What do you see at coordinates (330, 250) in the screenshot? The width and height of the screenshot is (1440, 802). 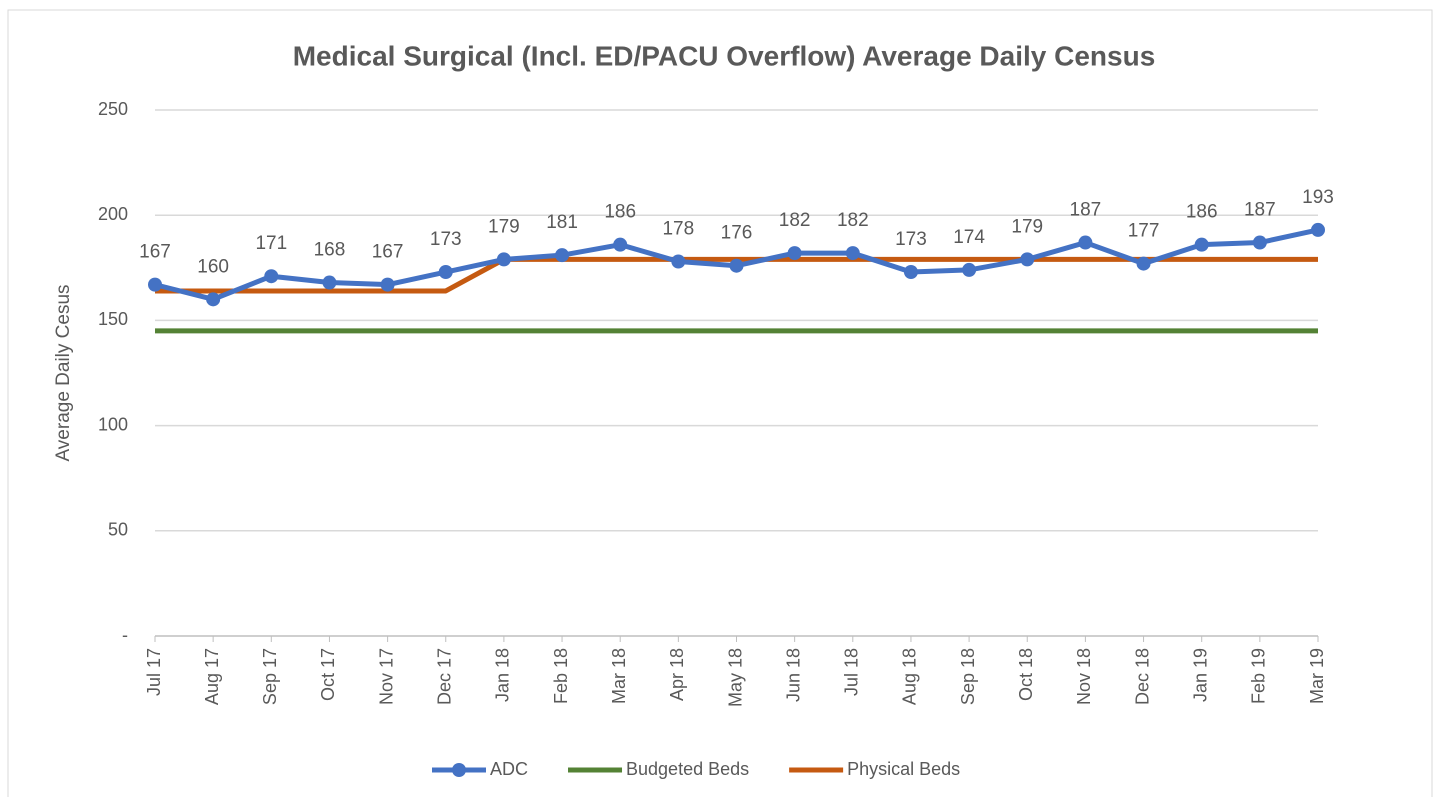 I see `data-label: 168` at bounding box center [330, 250].